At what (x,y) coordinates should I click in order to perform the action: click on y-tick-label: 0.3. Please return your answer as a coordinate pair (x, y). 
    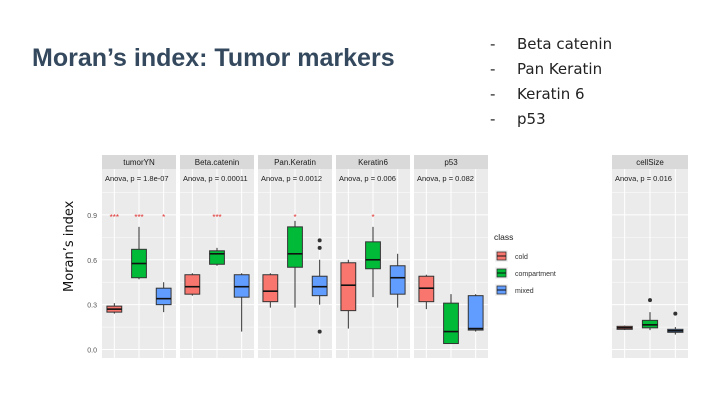
    Looking at the image, I should click on (92, 306).